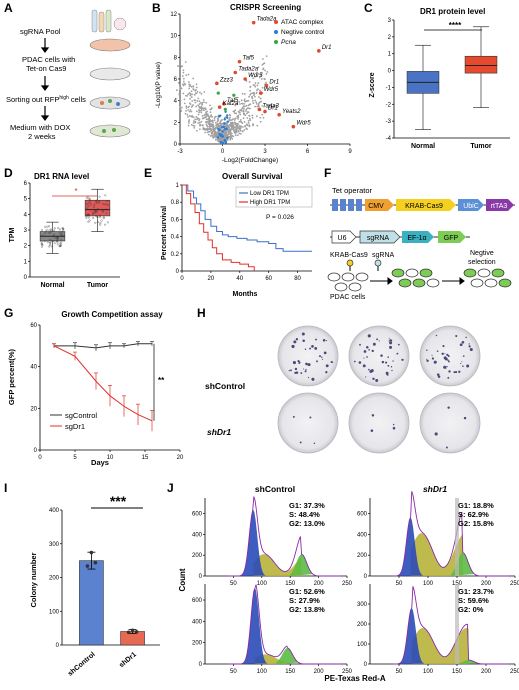  I want to click on chart-e-x-tick-label: 20, so click(211, 279).